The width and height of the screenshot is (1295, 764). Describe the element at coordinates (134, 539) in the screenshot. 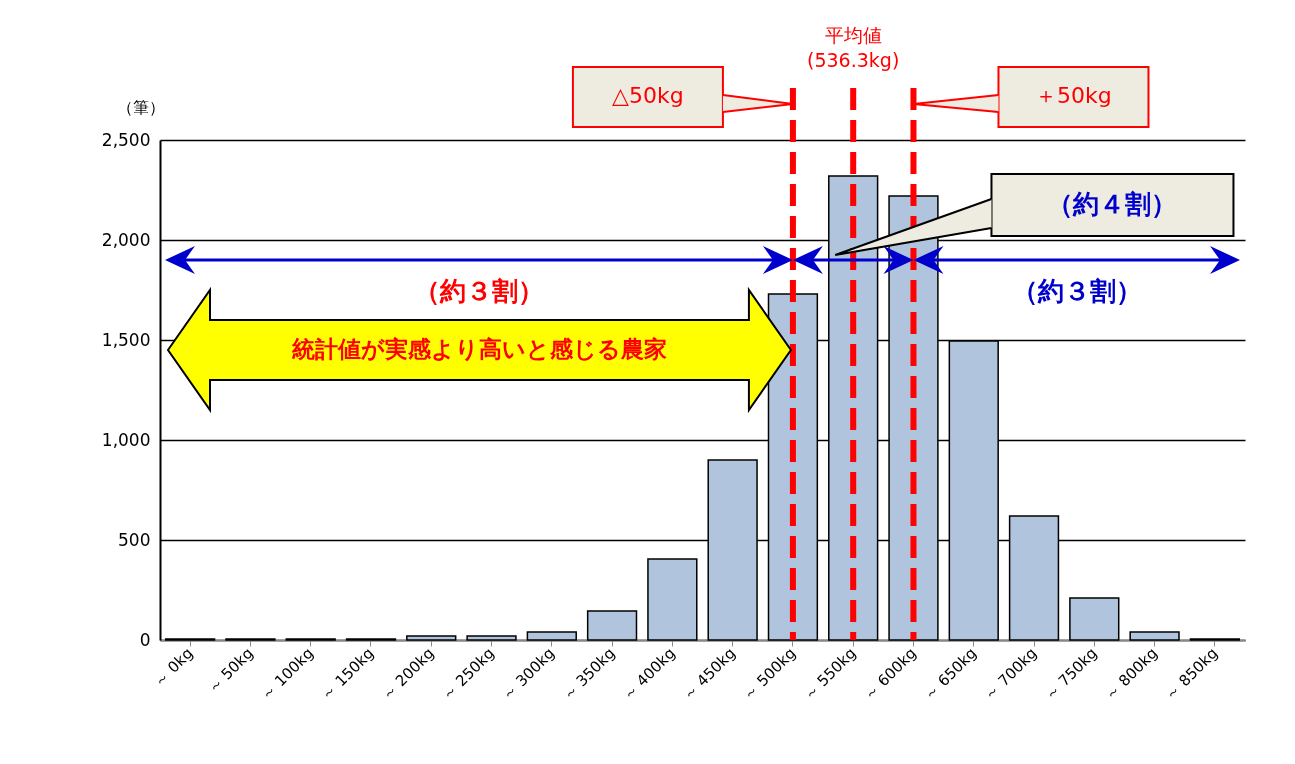

I see `y-tick-label: 500` at that location.